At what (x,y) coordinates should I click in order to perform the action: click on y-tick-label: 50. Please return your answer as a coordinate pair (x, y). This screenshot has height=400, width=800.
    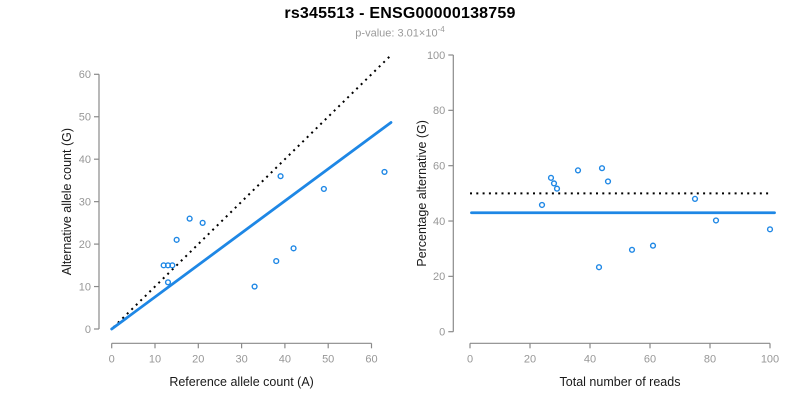
    Looking at the image, I should click on (85, 118).